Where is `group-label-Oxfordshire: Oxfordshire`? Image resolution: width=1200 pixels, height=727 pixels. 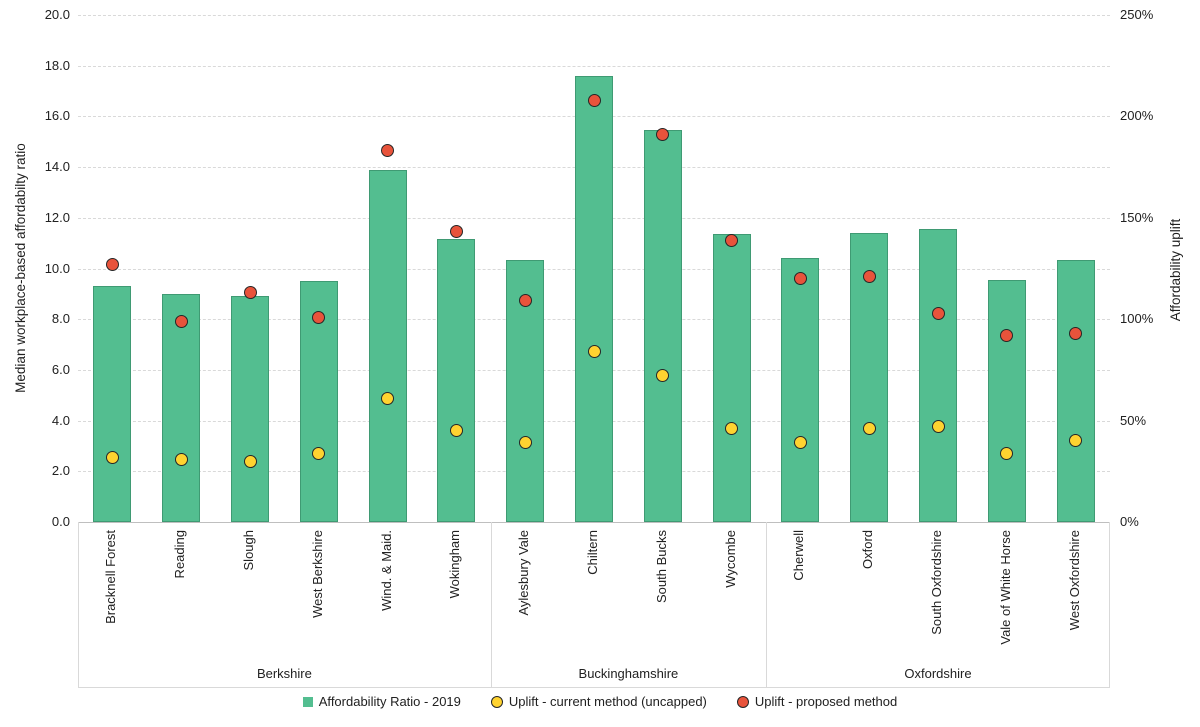 group-label-Oxfordshire: Oxfordshire is located at coordinates (938, 673).